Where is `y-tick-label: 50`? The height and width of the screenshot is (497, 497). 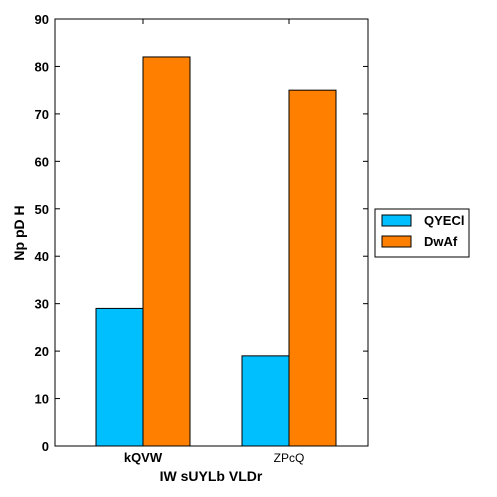
y-tick-label: 50 is located at coordinates (42, 209).